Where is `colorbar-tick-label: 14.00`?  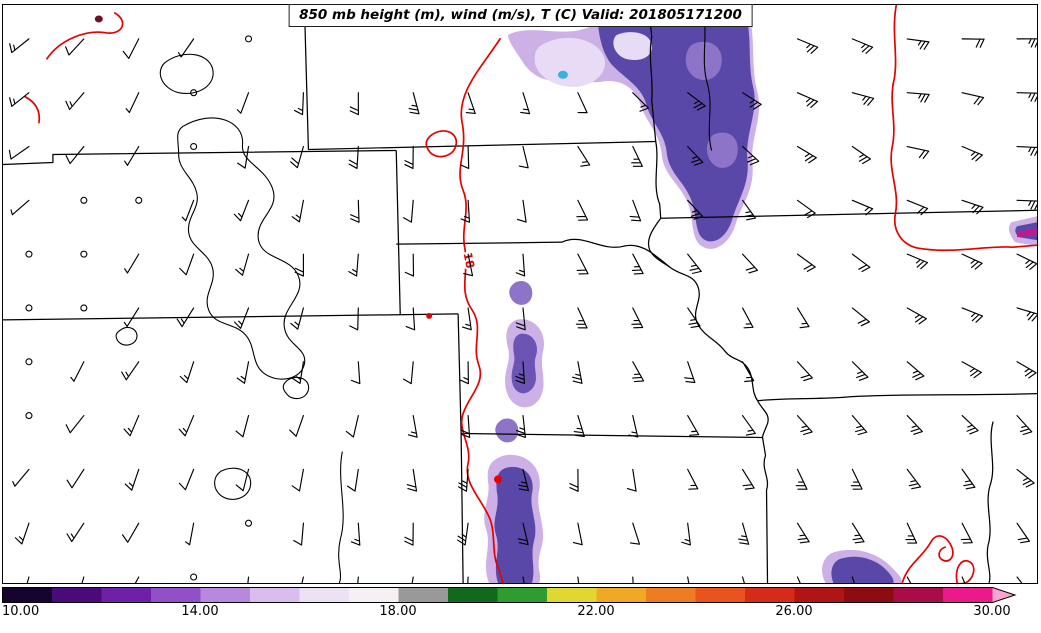
colorbar-tick-label: 14.00 is located at coordinates (200, 611).